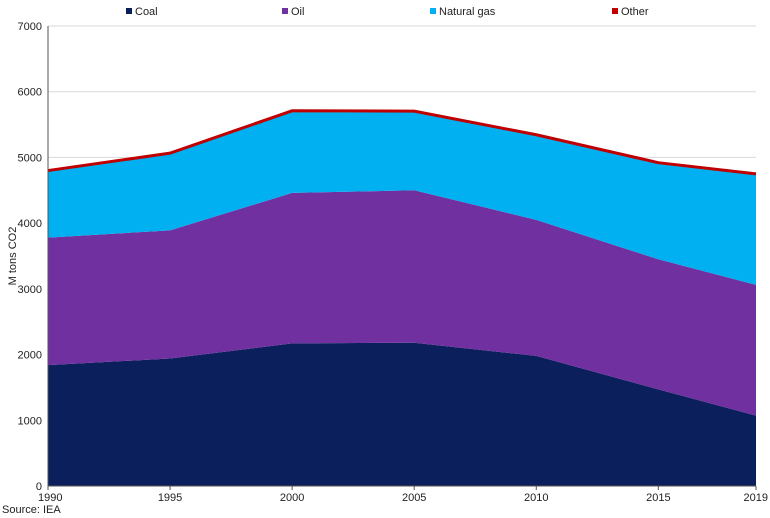  What do you see at coordinates (285, 11) in the screenshot?
I see `legend-swatch-oil` at bounding box center [285, 11].